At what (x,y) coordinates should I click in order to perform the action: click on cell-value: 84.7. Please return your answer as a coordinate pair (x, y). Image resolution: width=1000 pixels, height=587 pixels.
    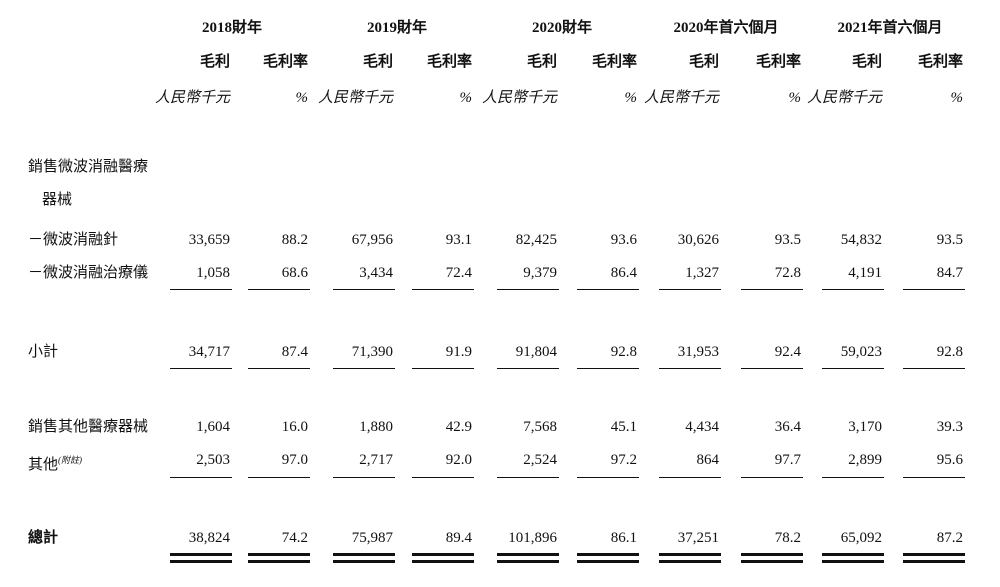
    Looking at the image, I should click on (949, 273).